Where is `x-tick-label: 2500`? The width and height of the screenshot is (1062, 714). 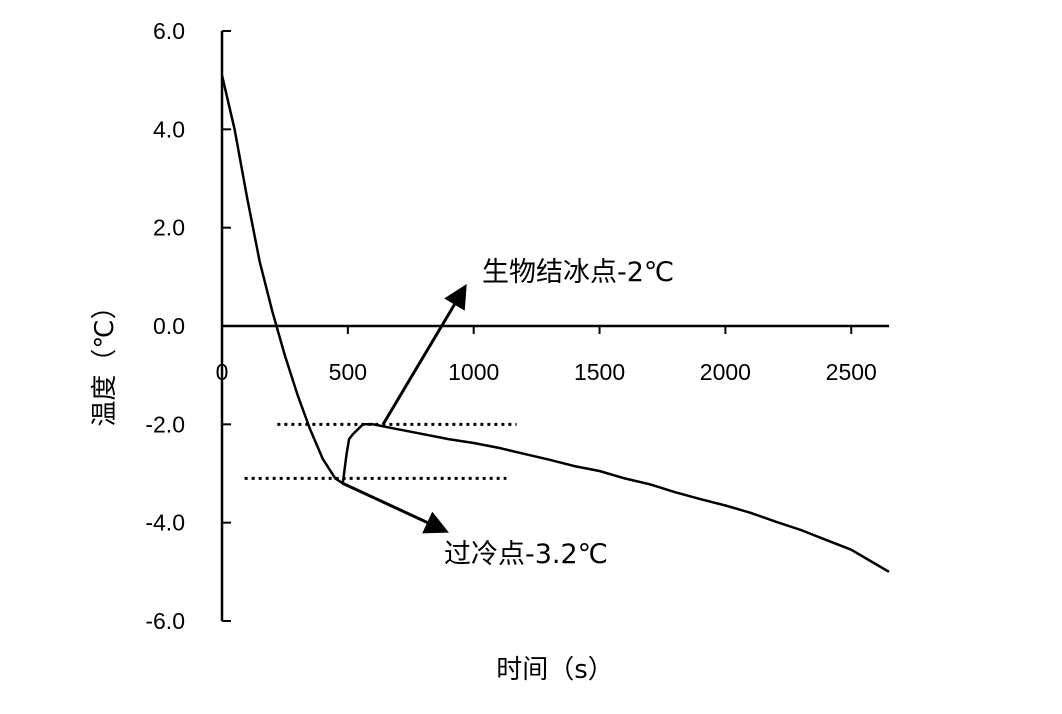
x-tick-label: 2500 is located at coordinates (851, 372).